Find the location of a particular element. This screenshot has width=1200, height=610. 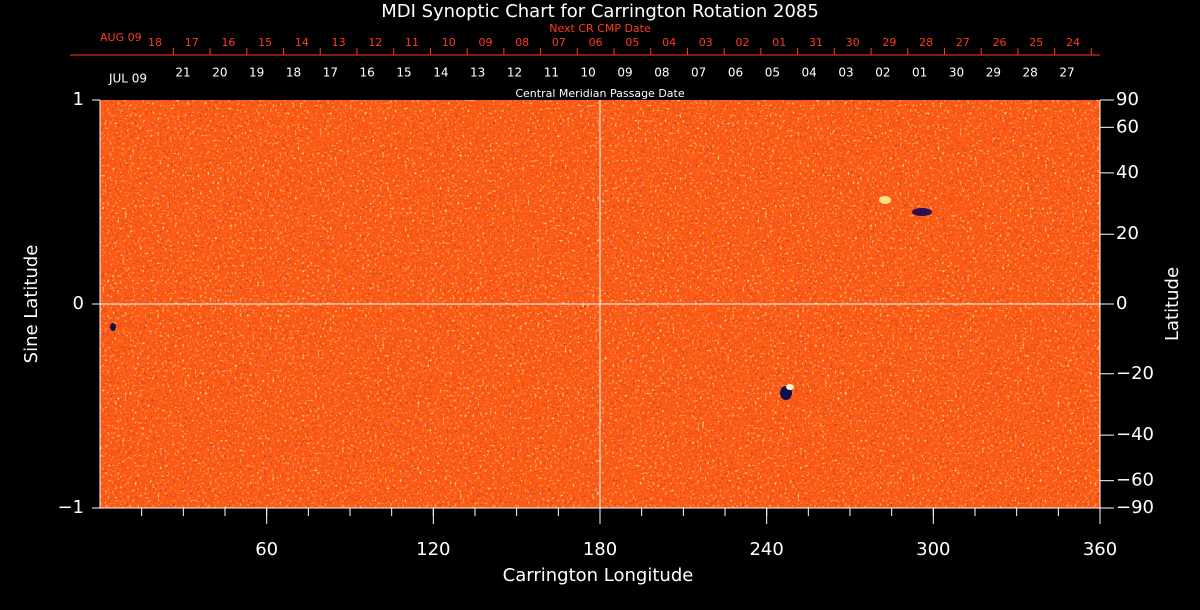

cmp-date-label: 10 is located at coordinates (588, 73).